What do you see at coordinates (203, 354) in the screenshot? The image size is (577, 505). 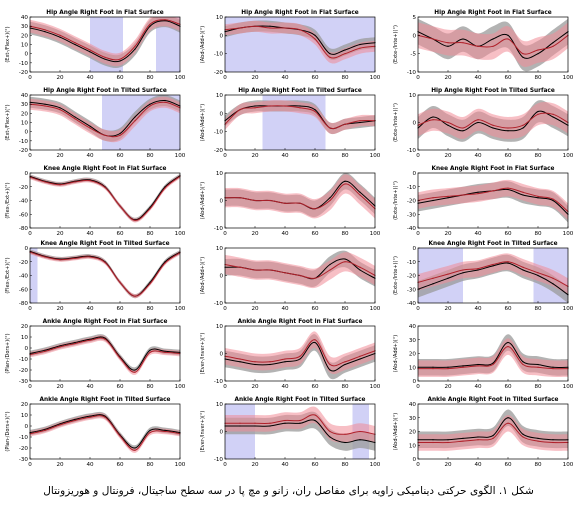 I see `y-axis-label: (Ever-/Inver+)(°)` at bounding box center [203, 354].